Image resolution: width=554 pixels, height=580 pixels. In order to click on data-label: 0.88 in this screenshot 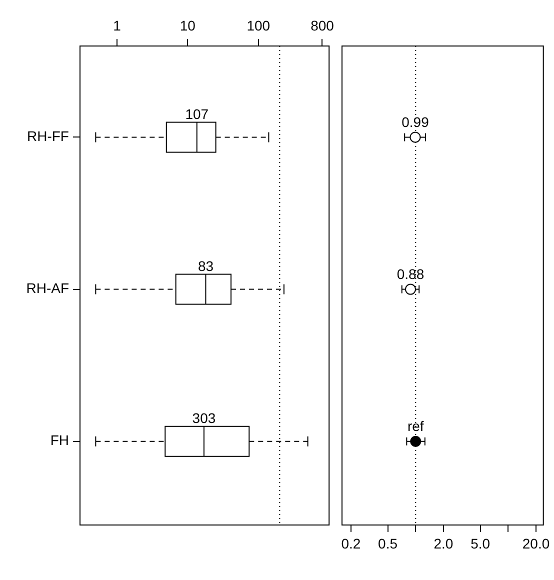, I will do `click(410, 274)`.